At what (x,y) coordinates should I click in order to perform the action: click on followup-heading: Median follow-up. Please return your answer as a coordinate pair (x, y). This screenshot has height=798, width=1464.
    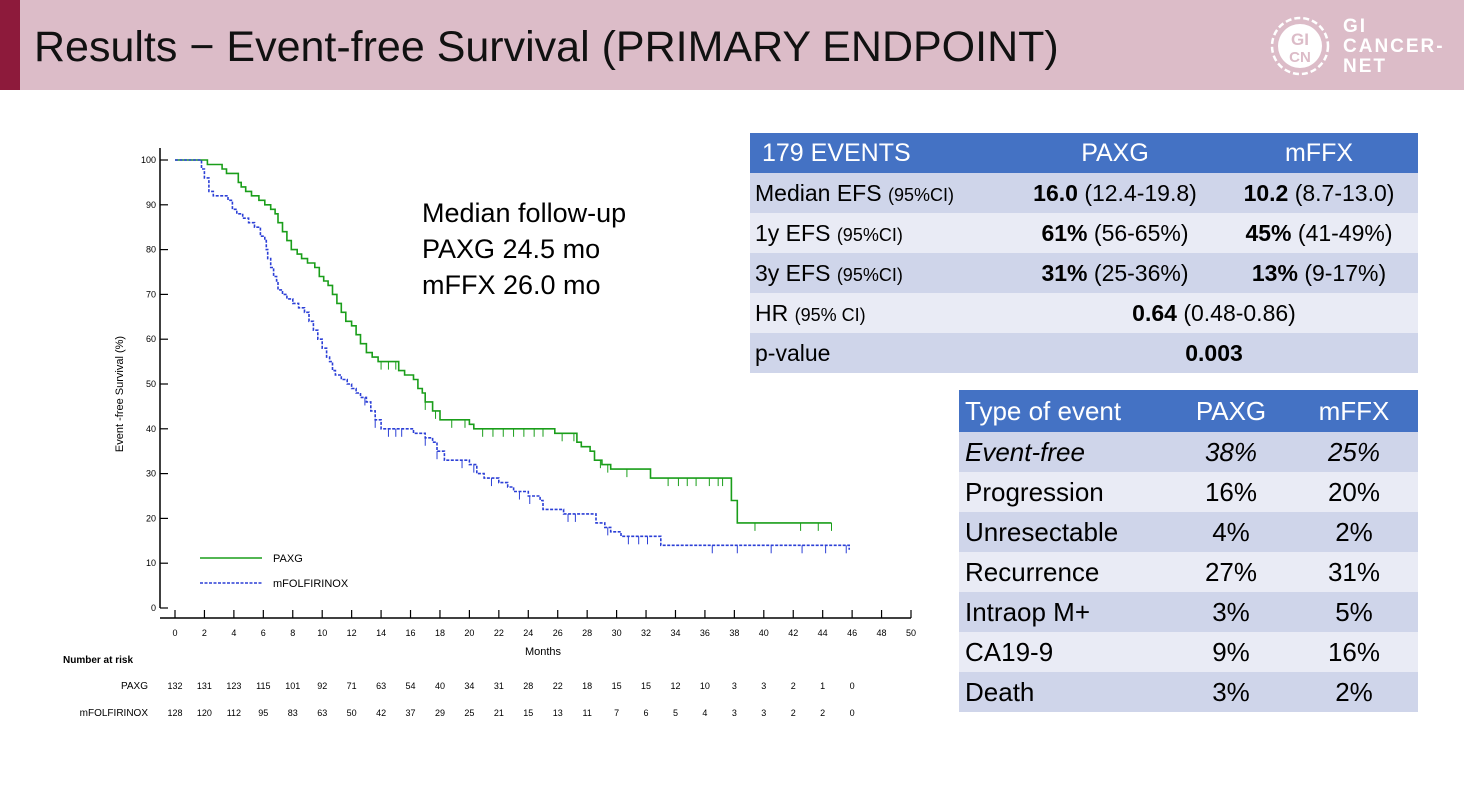
    Looking at the image, I should click on (524, 213).